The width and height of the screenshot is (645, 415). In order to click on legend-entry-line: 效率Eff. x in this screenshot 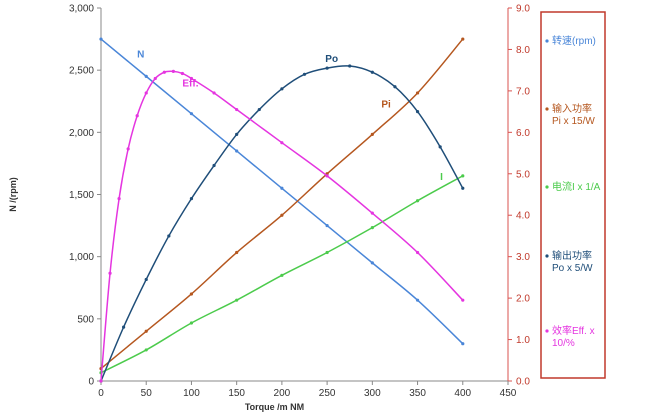, I will do `click(573, 330)`.